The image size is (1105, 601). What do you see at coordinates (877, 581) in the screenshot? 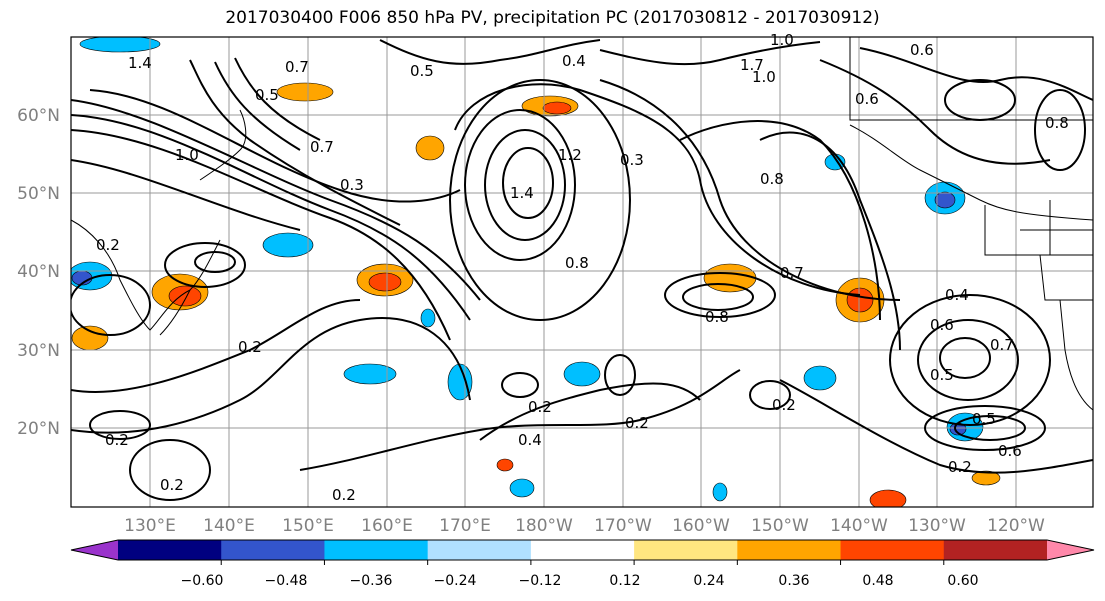
I see `colorbar-tick-label: 0.48` at bounding box center [877, 581].